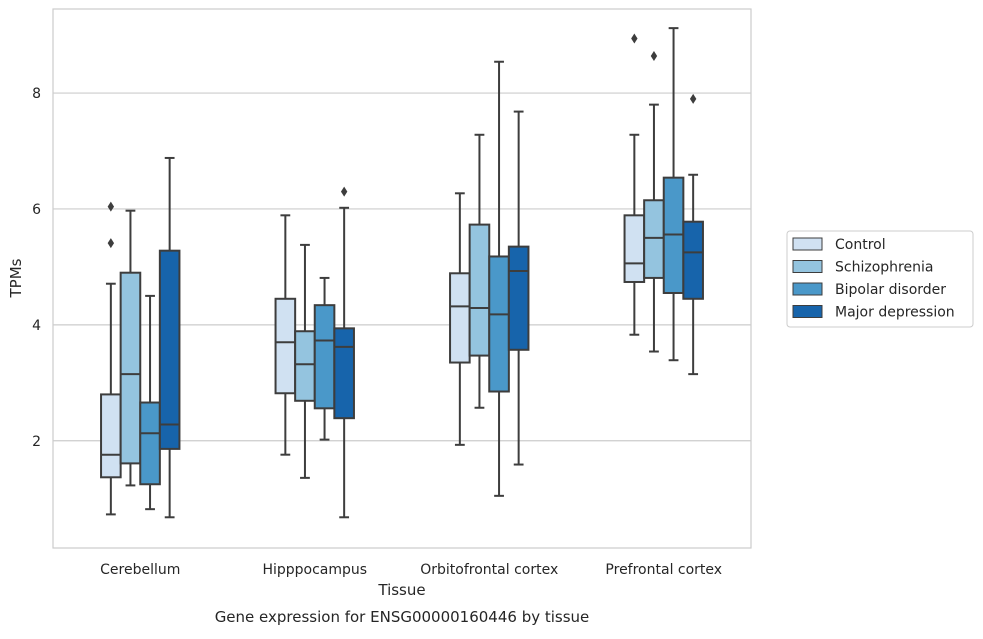  Describe the element at coordinates (36, 210) in the screenshot. I see `y-tick-label: 6` at that location.